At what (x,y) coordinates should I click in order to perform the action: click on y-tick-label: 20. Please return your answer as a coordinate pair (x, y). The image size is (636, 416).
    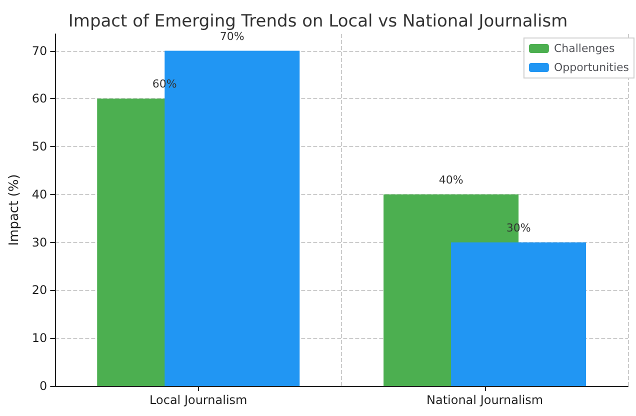
    Looking at the image, I should click on (40, 290).